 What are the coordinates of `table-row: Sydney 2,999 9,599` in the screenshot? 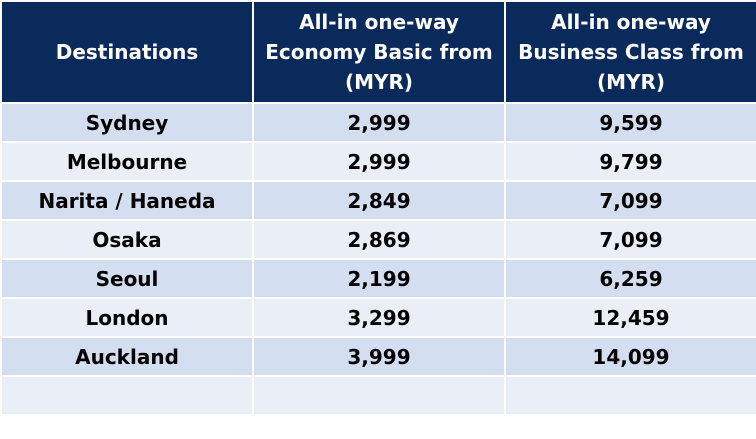 It's located at (378, 122).